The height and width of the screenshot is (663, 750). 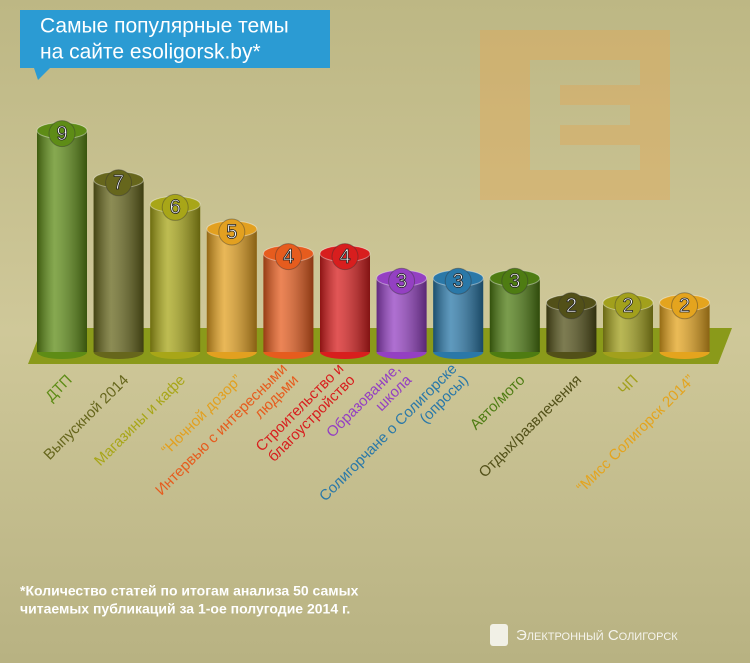 I want to click on value-label: 5, so click(x=231, y=232).